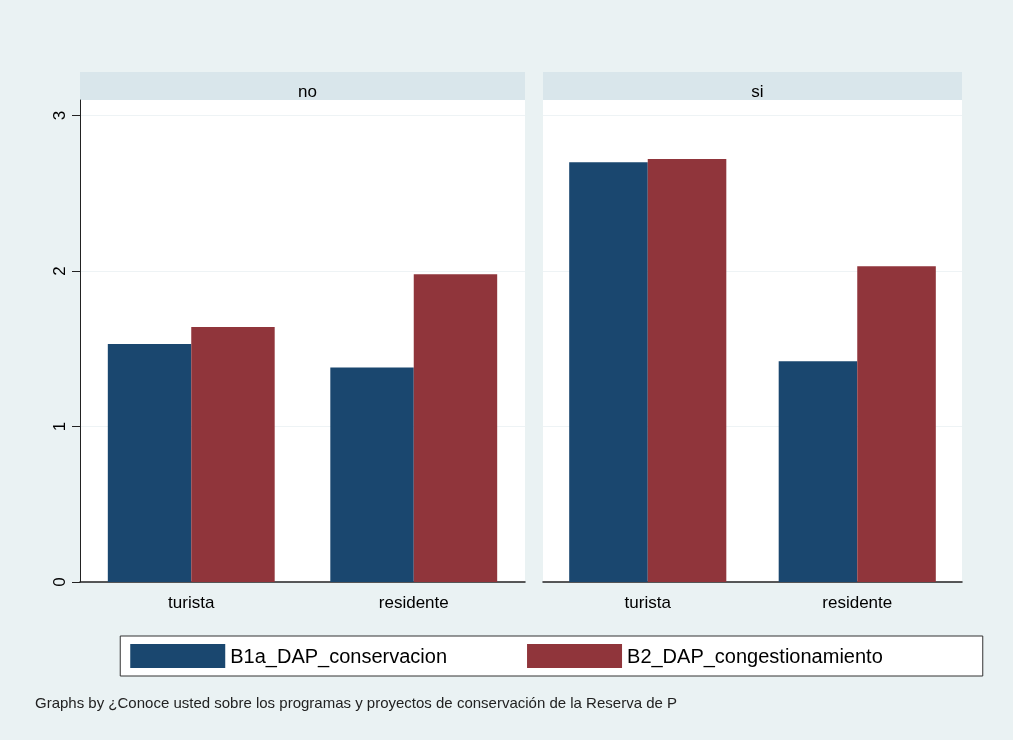 This screenshot has height=740, width=1013. I want to click on legend-label: B2_DAP_congestionamiento, so click(755, 656).